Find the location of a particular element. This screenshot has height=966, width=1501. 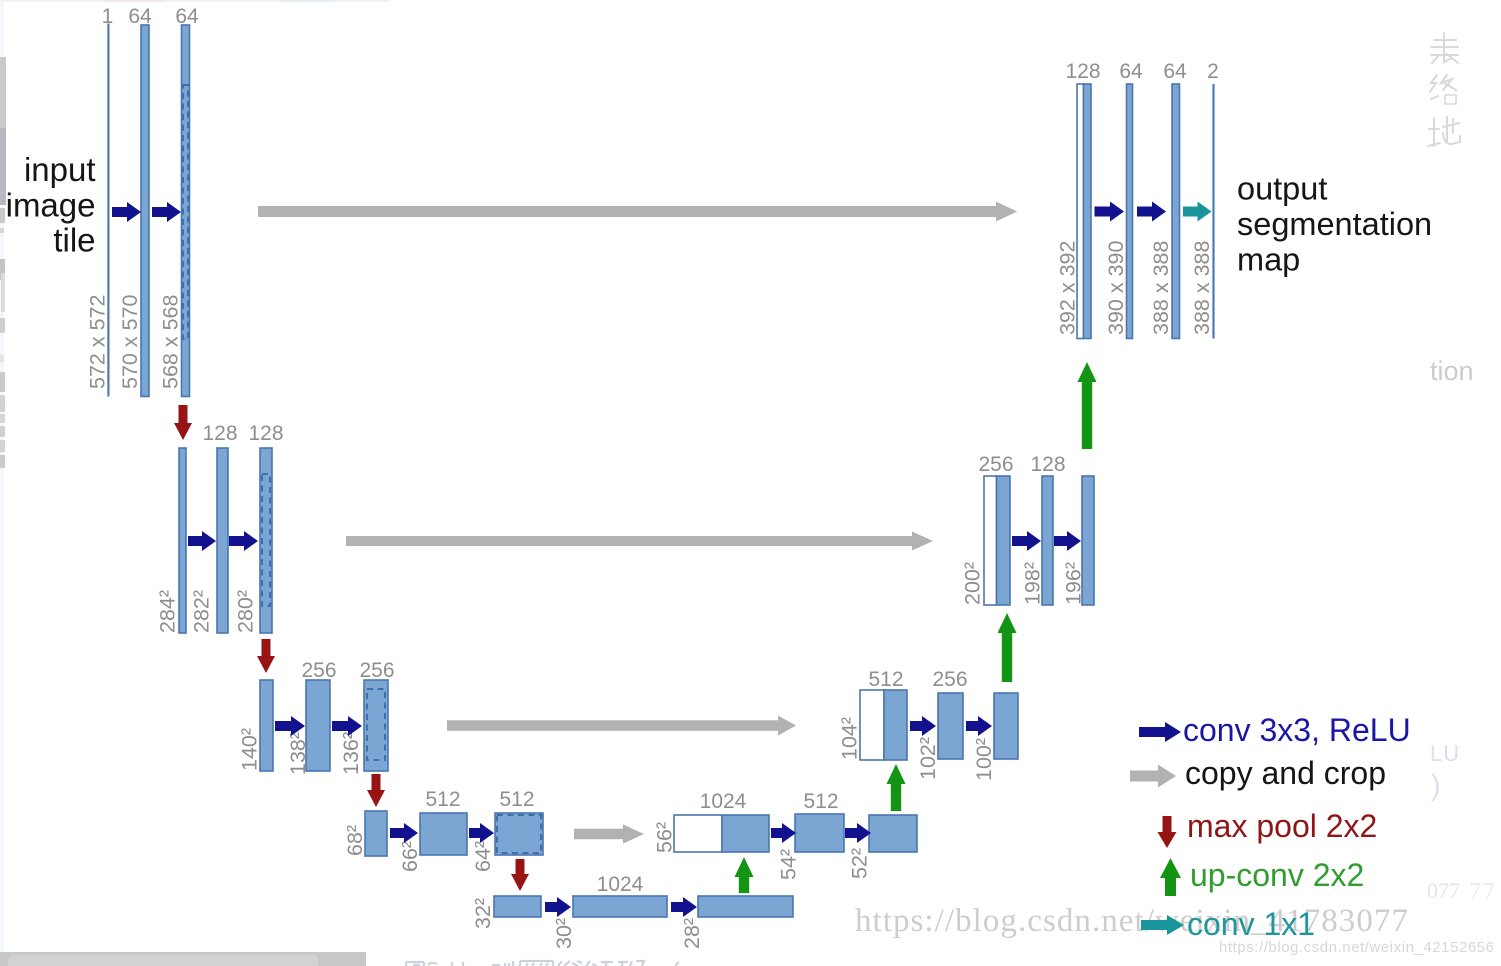

svg-text: 568 x 568 is located at coordinates (171, 342).